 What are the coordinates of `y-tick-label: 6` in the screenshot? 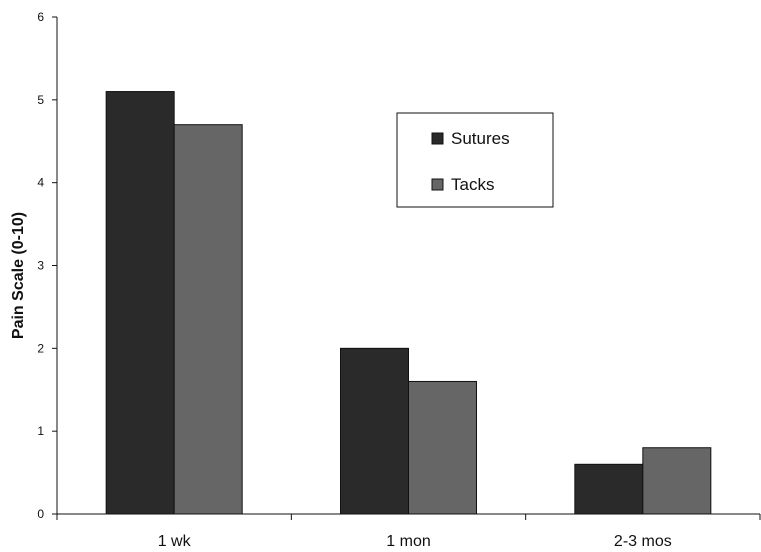 It's located at (40, 17).